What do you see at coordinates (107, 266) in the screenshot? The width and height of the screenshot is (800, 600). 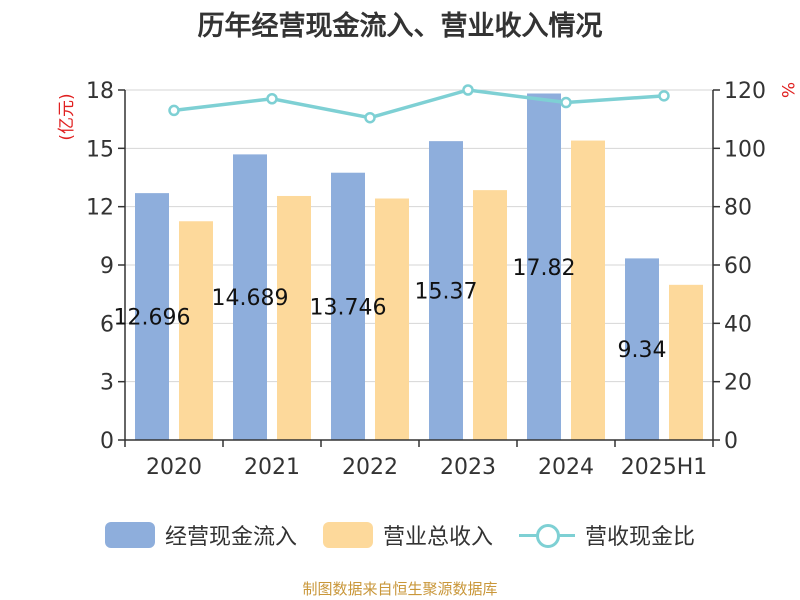 I see `left-tick-label: 9` at bounding box center [107, 266].